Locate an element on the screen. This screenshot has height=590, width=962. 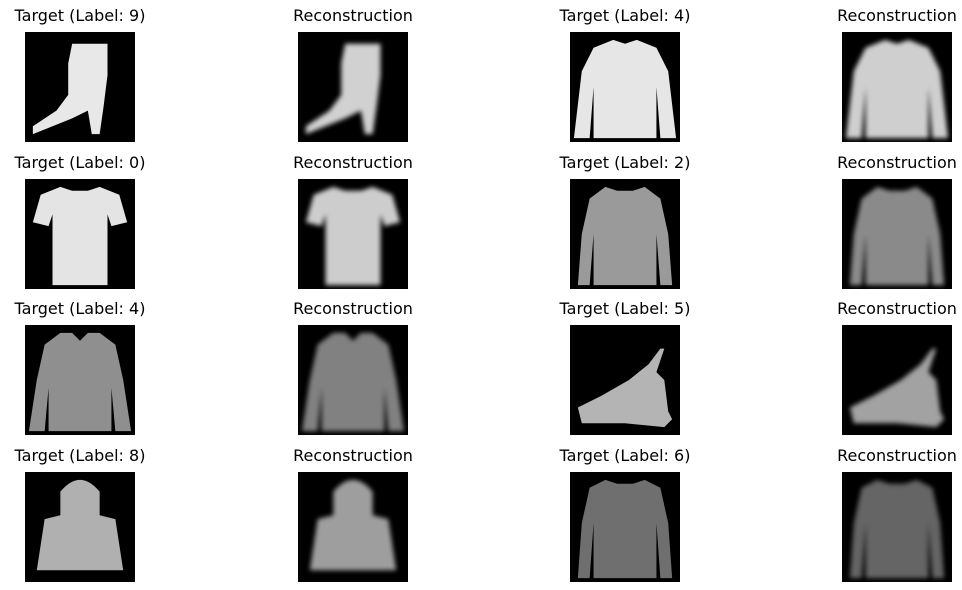
sandal-target-image is located at coordinates (625, 380).